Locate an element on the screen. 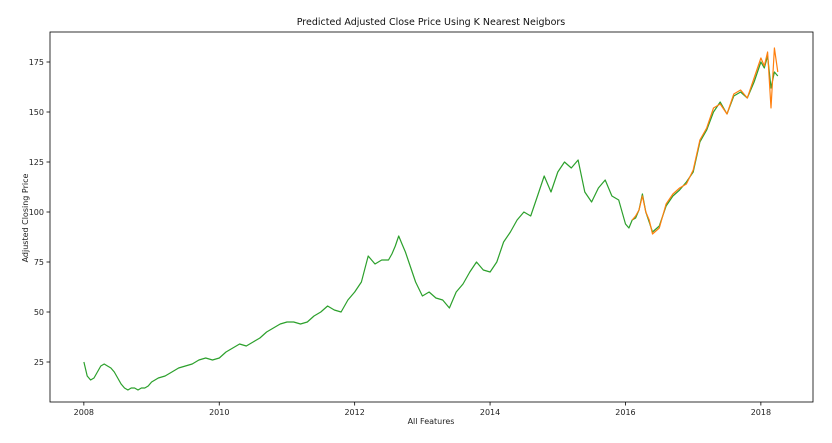 Image resolution: width=832 pixels, height=443 pixels. x-tick-label: 2016 is located at coordinates (625, 412).